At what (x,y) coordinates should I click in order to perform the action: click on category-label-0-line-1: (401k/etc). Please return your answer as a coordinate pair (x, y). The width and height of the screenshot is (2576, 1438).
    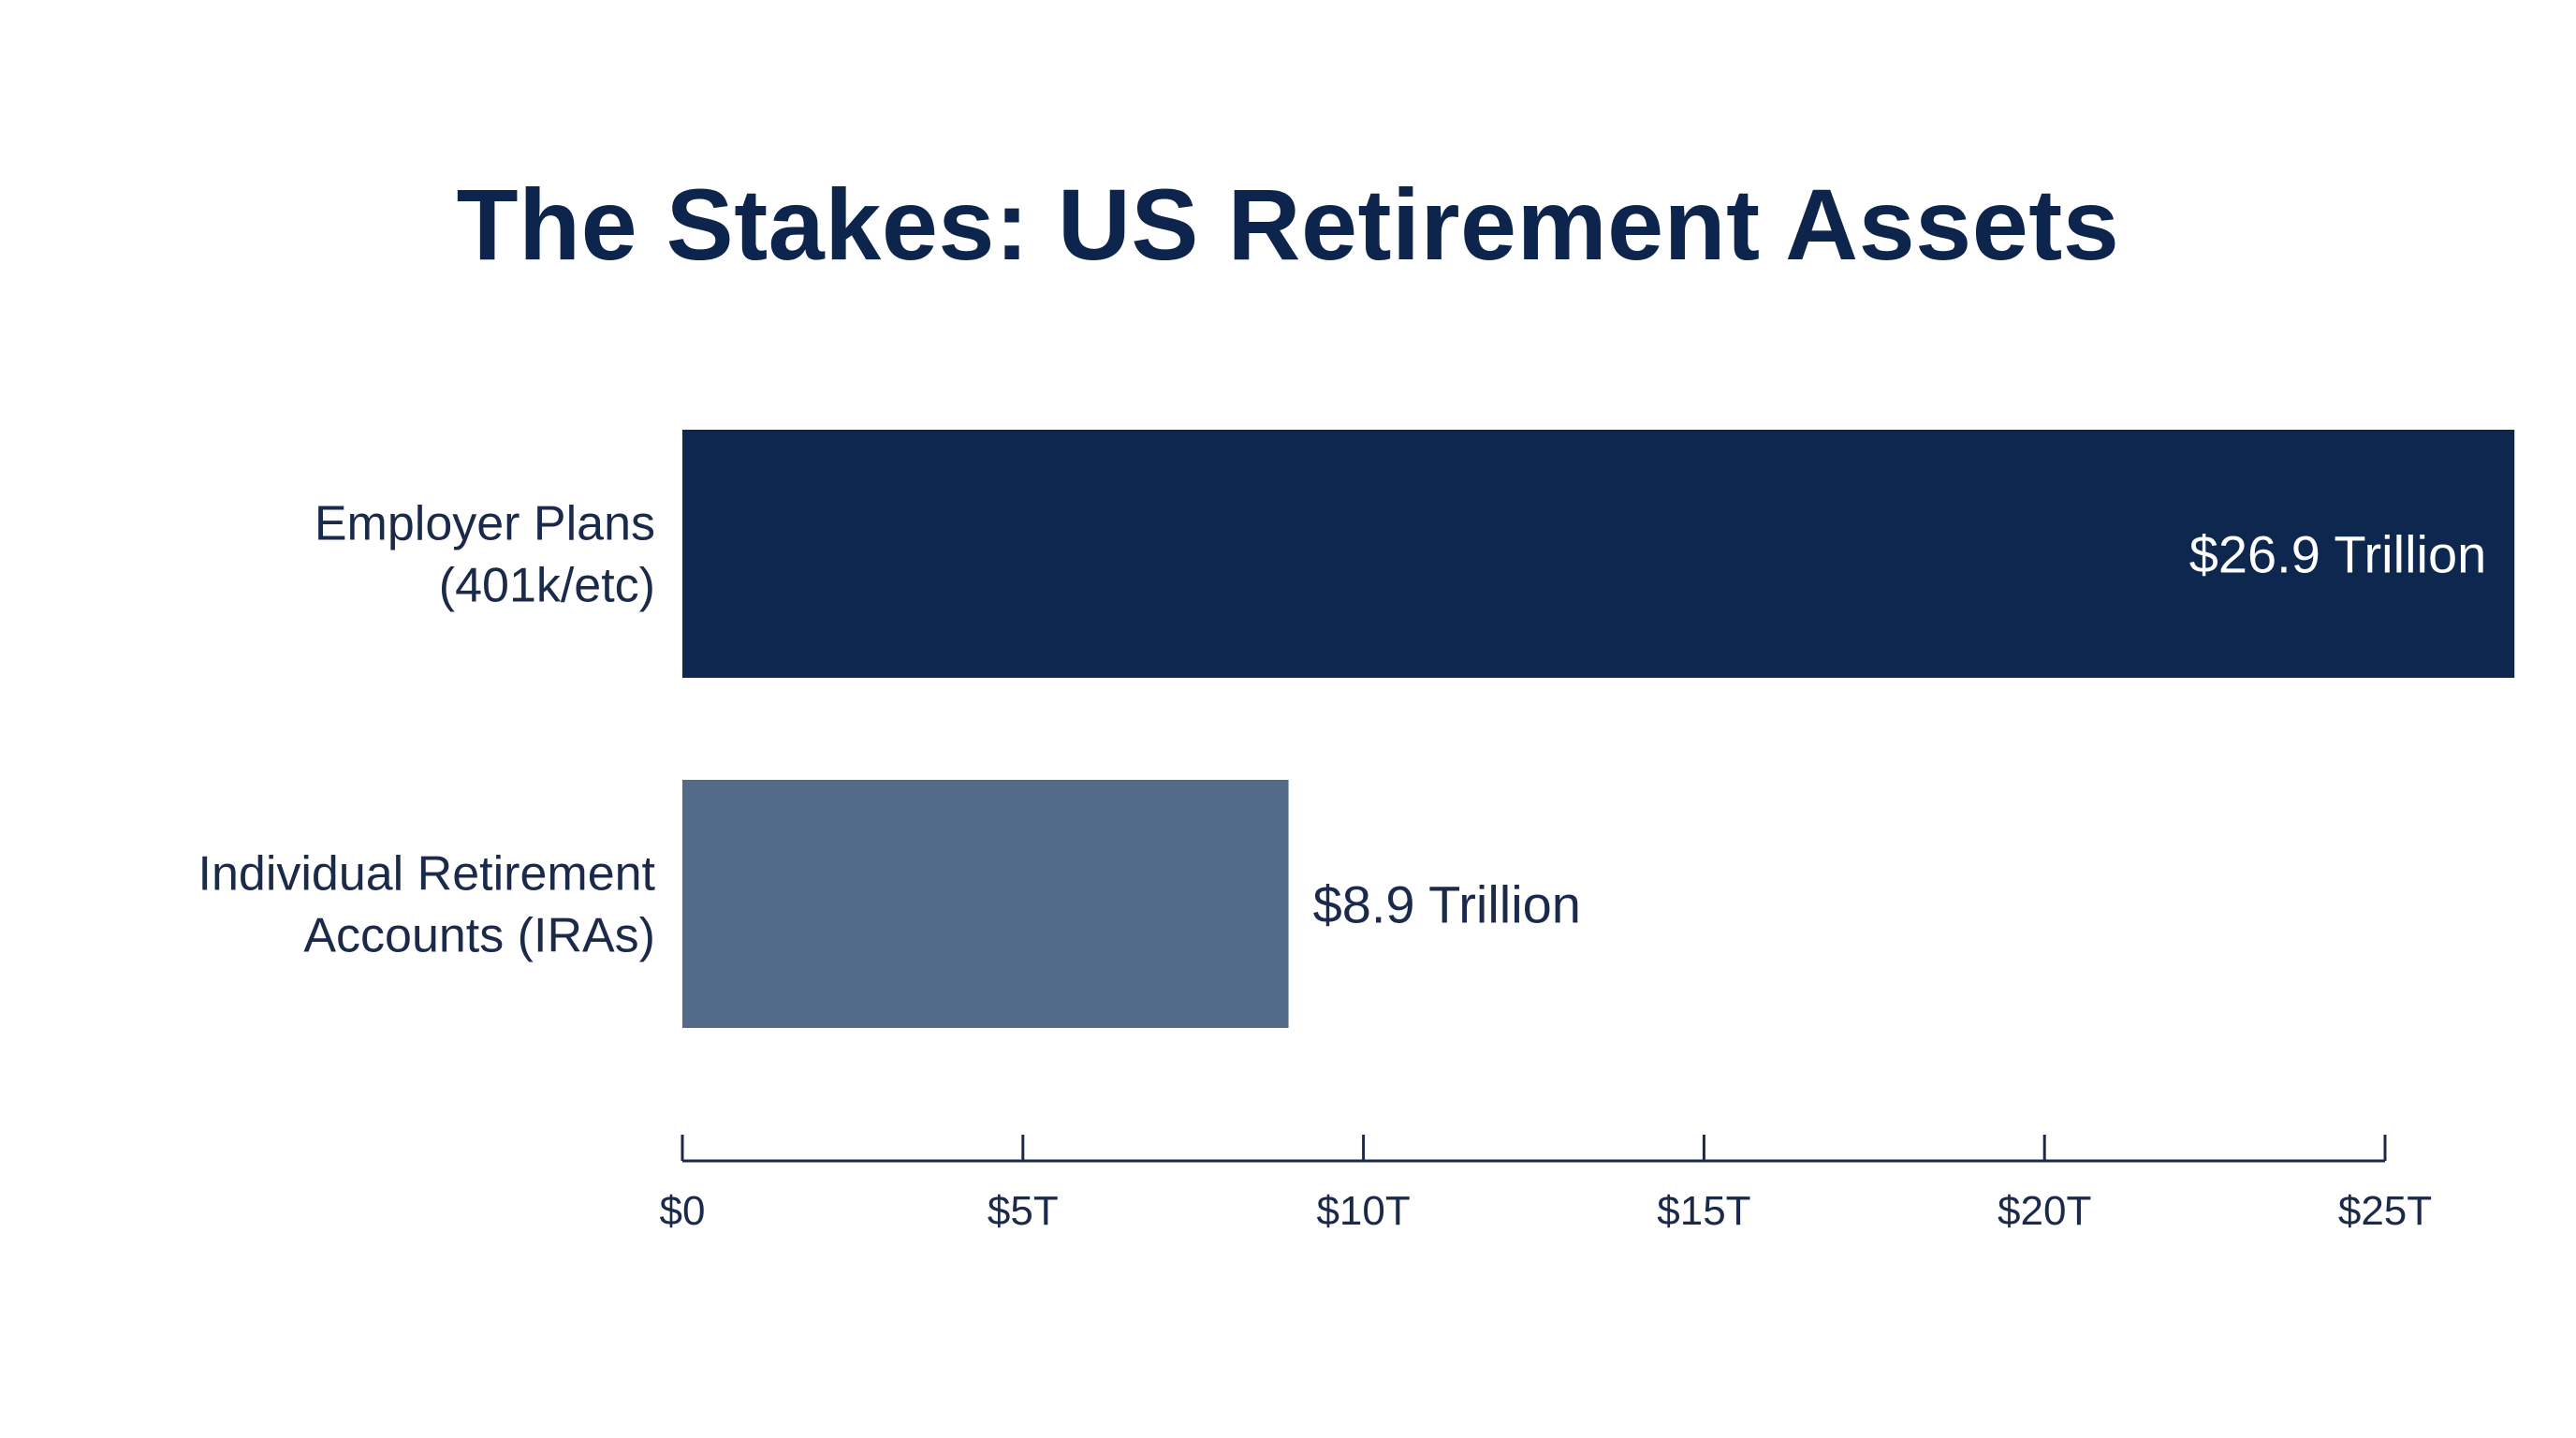
    Looking at the image, I should click on (547, 586).